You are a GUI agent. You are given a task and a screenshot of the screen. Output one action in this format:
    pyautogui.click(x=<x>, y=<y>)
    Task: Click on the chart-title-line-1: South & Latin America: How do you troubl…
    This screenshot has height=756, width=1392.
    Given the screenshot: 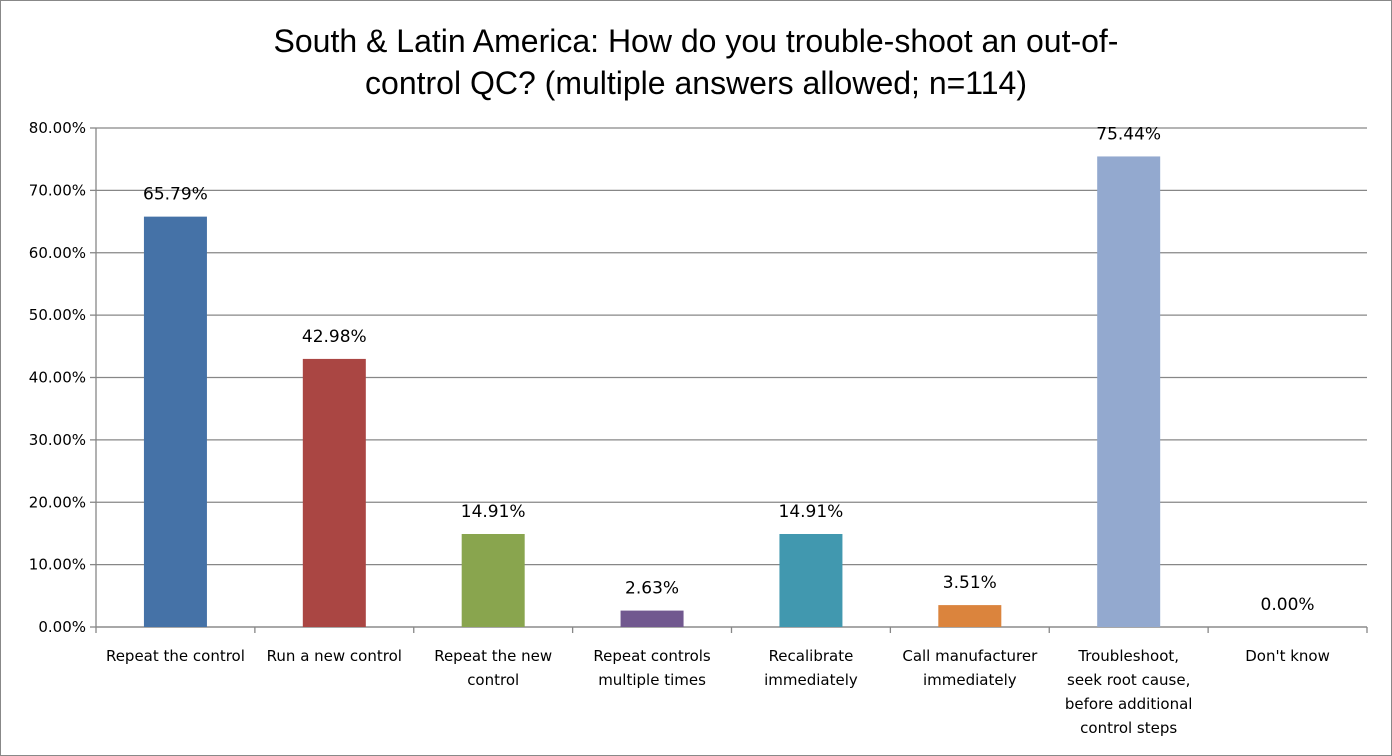 What is the action you would take?
    pyautogui.click(x=696, y=41)
    